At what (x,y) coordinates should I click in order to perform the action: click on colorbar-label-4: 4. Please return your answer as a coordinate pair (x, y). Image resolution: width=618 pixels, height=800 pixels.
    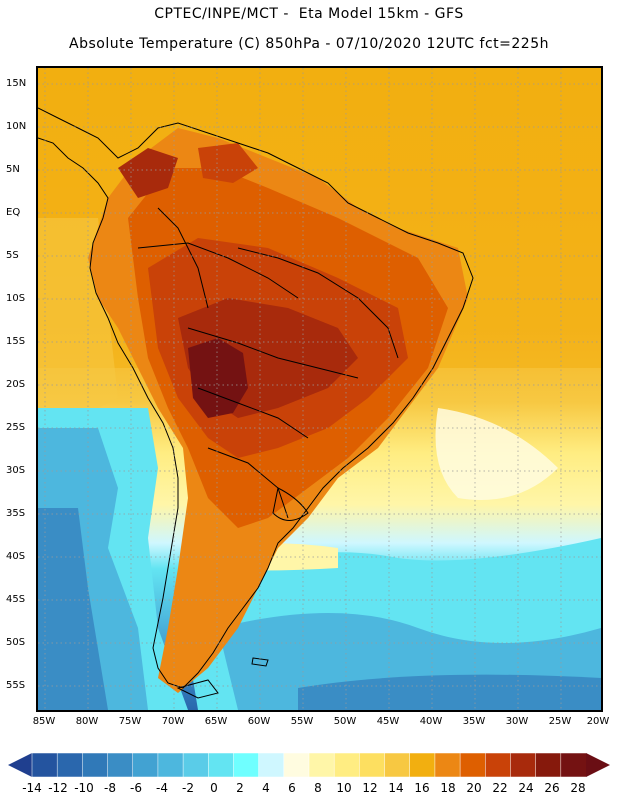
    Looking at the image, I should click on (266, 788).